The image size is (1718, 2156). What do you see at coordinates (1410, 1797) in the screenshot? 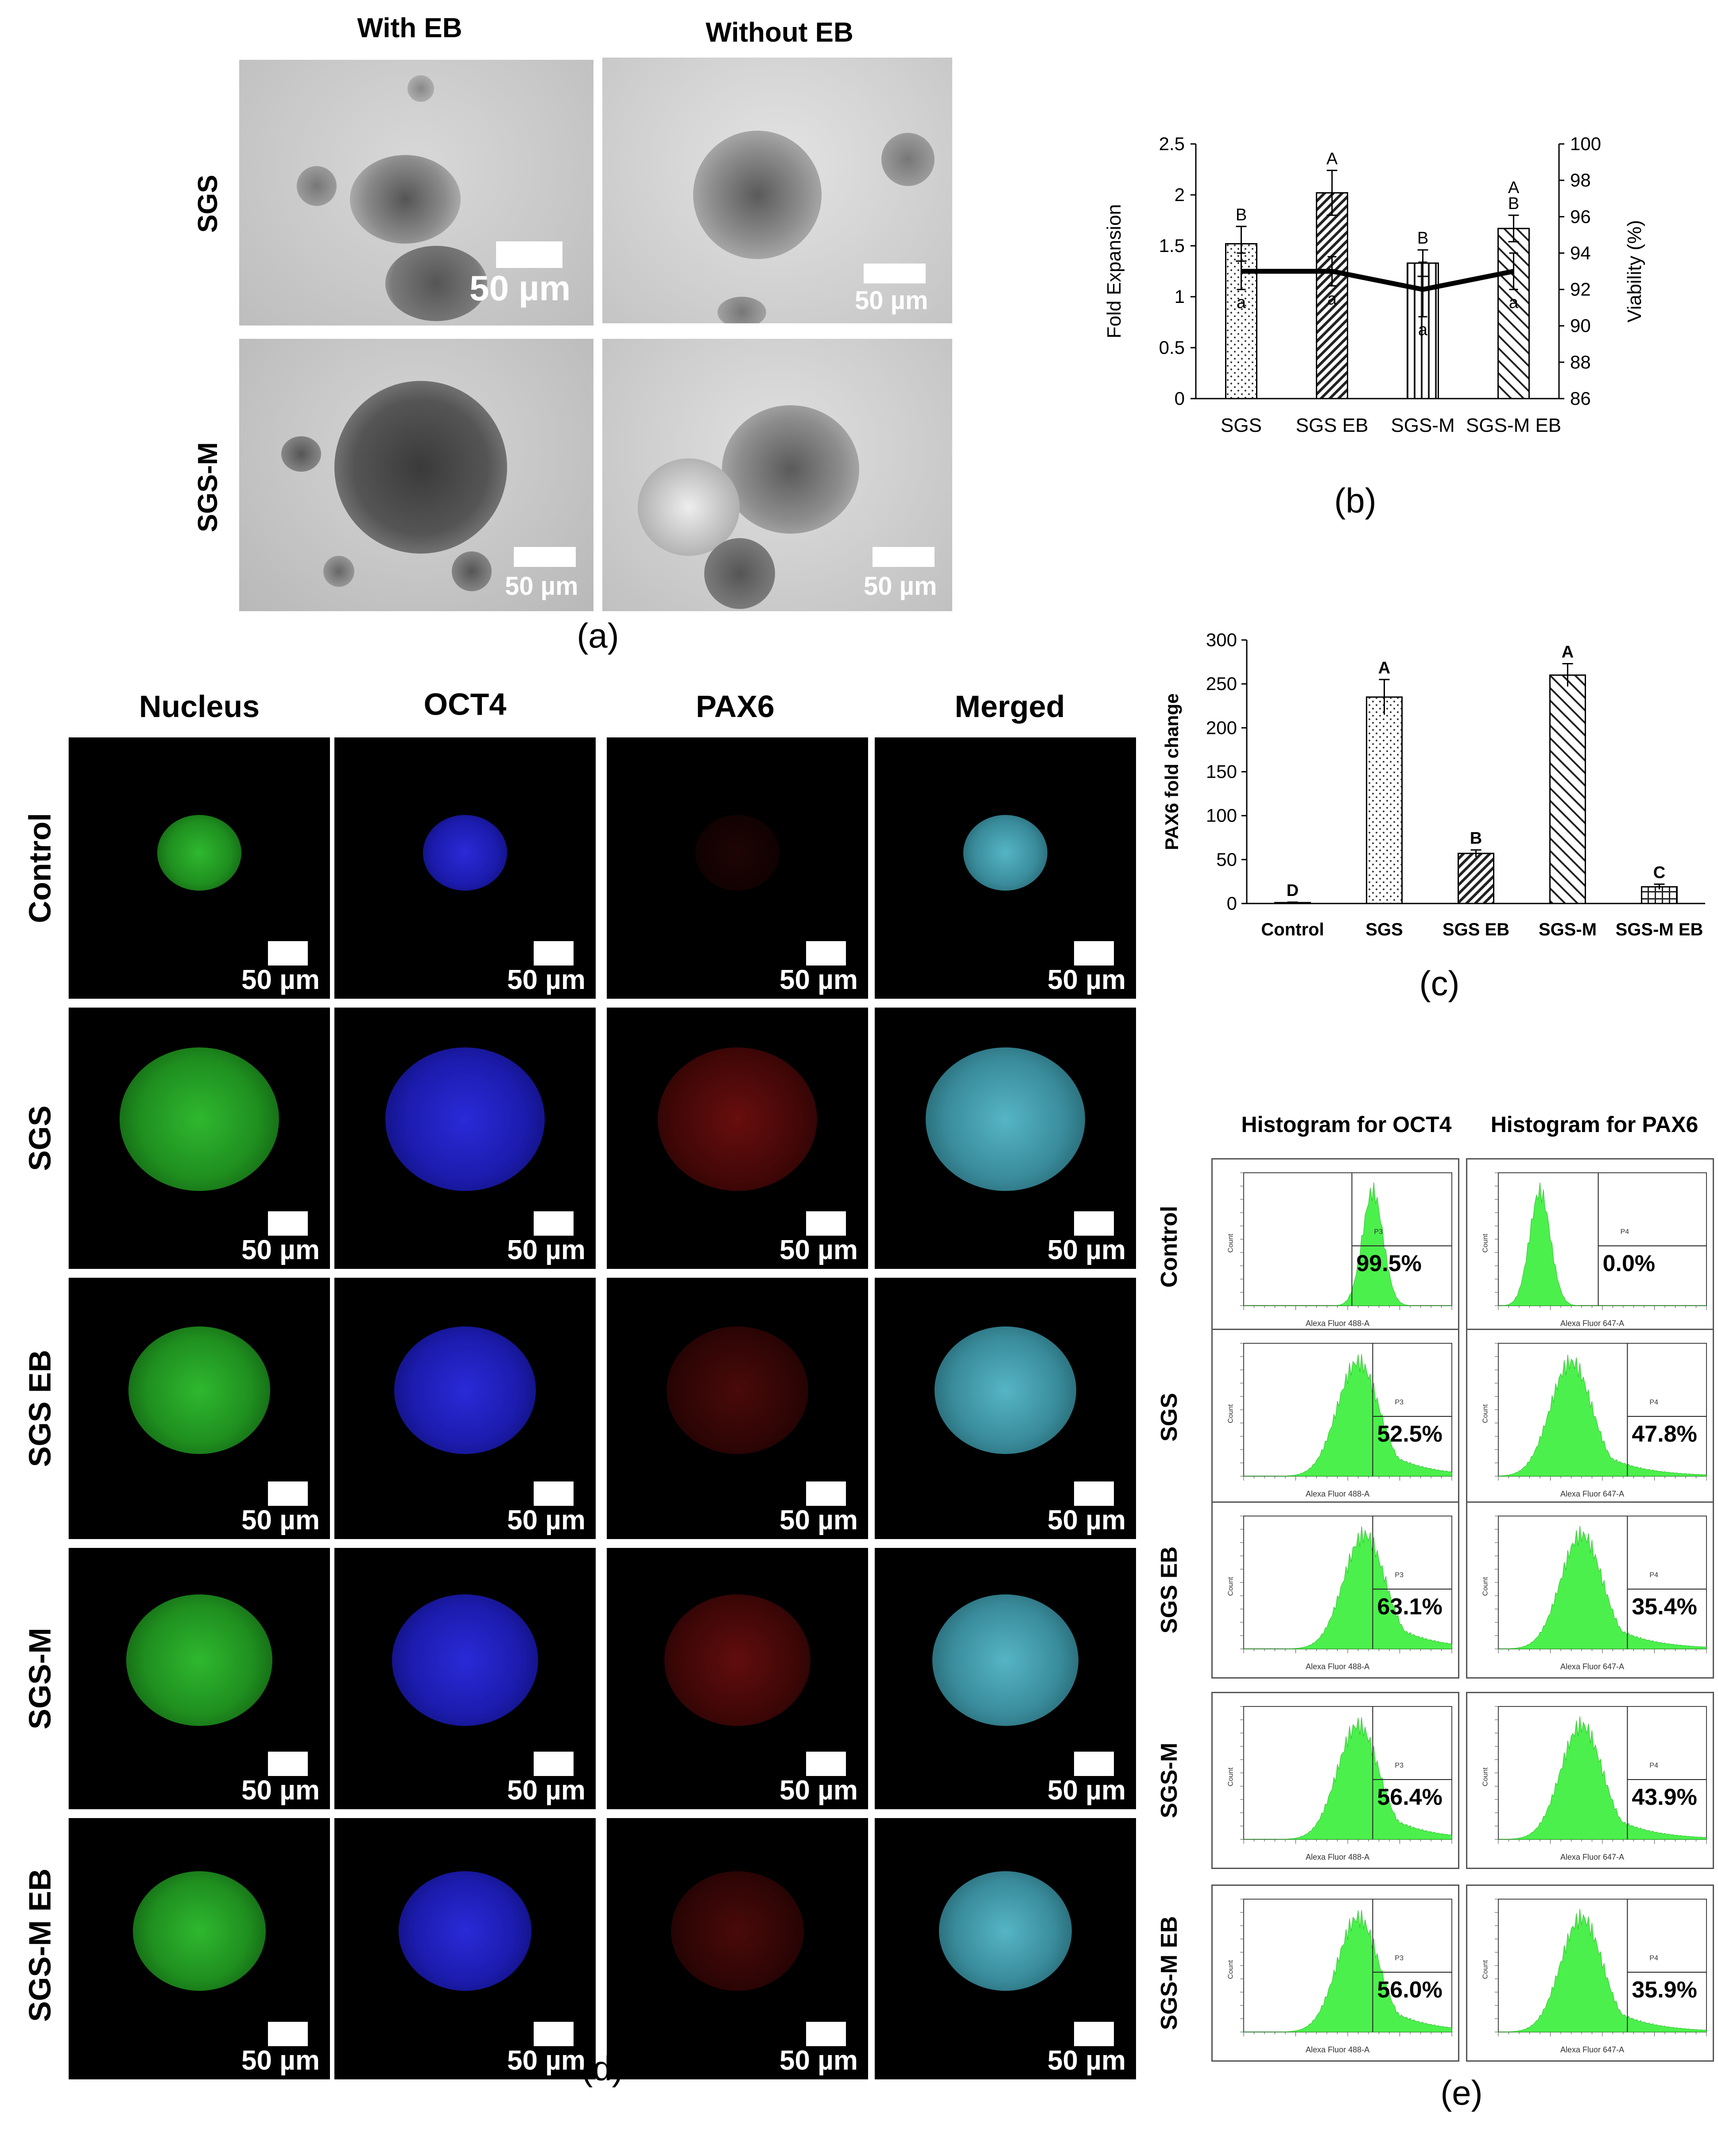
I see `positive-percentage: 56.4%` at bounding box center [1410, 1797].